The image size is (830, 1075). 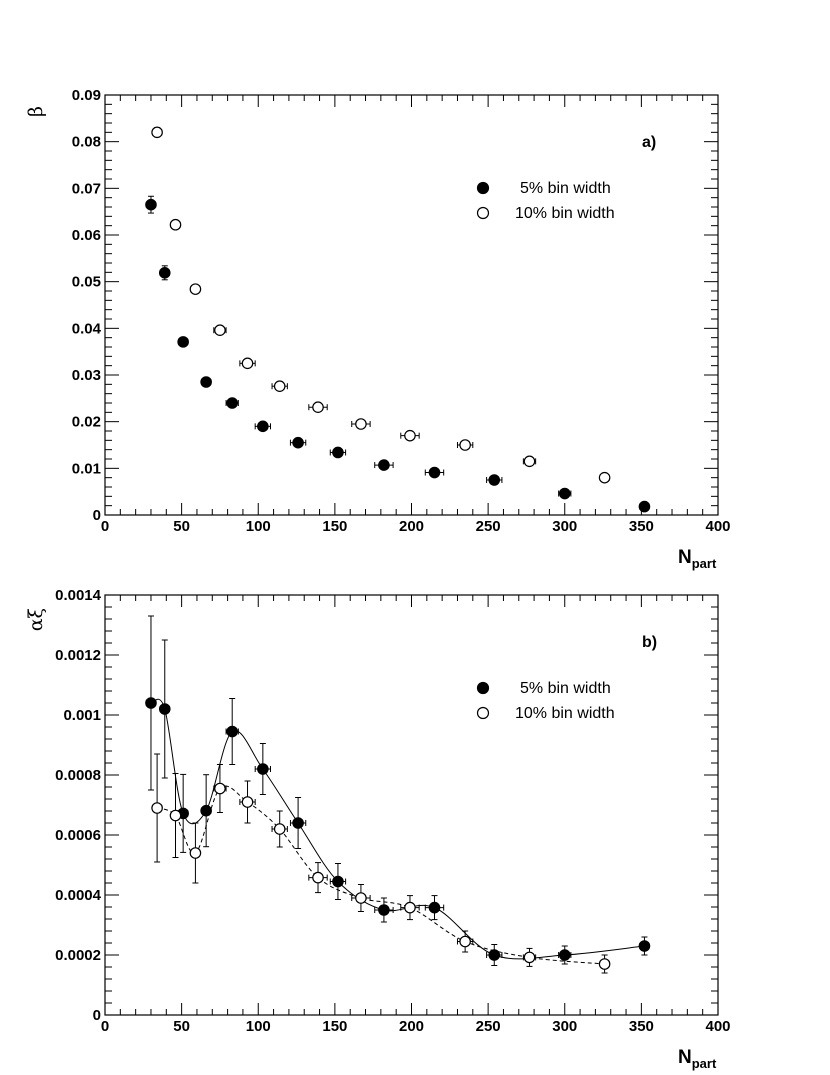 What do you see at coordinates (86, 95) in the screenshot?
I see `y-tick-label: 0.09` at bounding box center [86, 95].